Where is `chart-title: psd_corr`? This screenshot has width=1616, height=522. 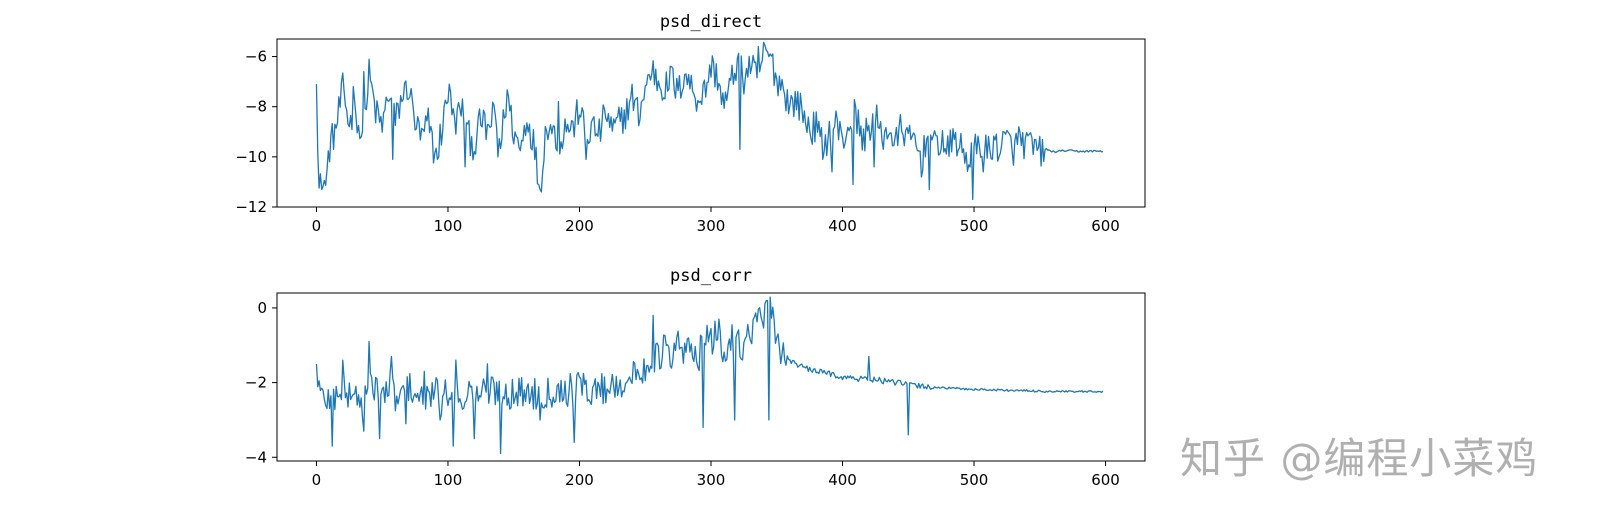 chart-title: psd_corr is located at coordinates (711, 276).